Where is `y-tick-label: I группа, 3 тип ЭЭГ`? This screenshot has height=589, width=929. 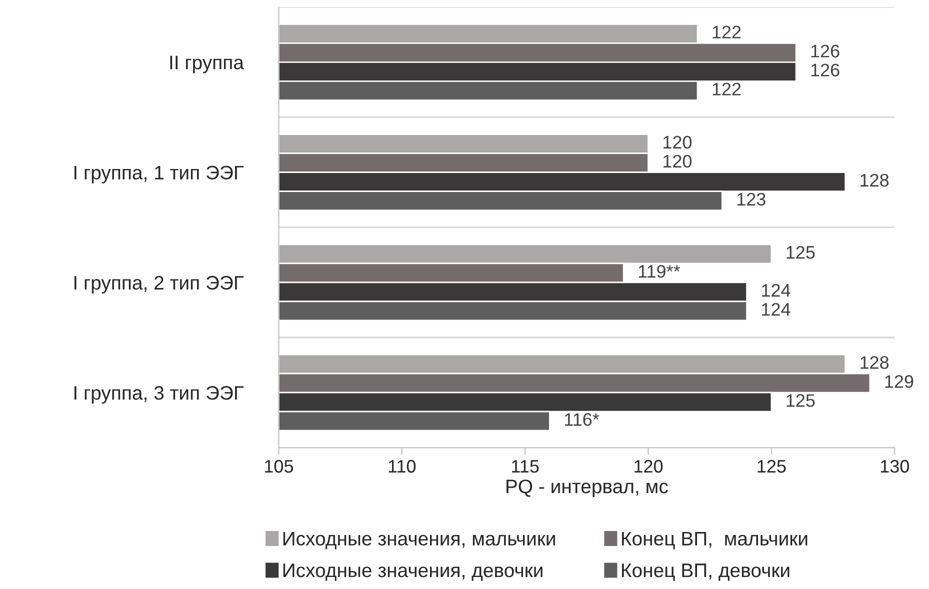
y-tick-label: I группа, 3 тип ЭЭГ is located at coordinates (159, 395).